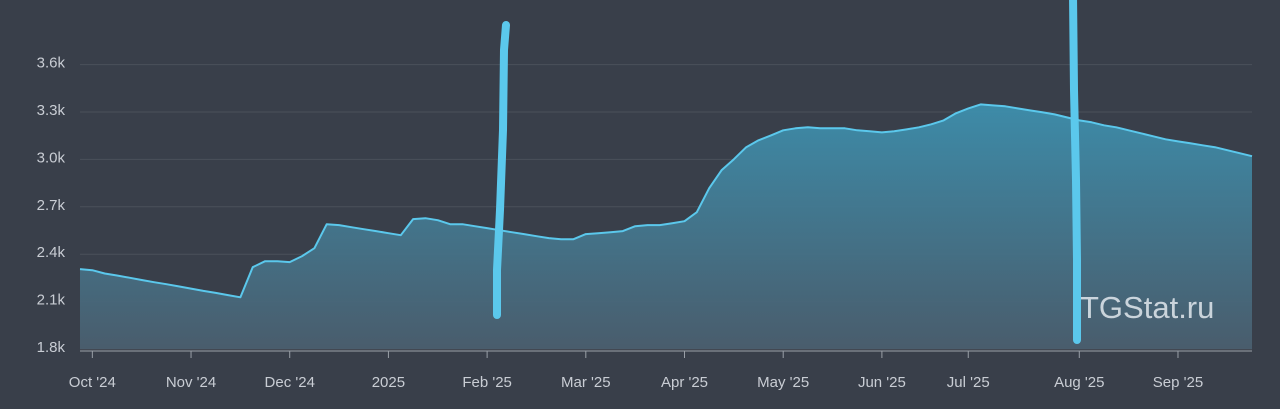 The height and width of the screenshot is (409, 1280). I want to click on x-tick-label: Jun '25, so click(882, 382).